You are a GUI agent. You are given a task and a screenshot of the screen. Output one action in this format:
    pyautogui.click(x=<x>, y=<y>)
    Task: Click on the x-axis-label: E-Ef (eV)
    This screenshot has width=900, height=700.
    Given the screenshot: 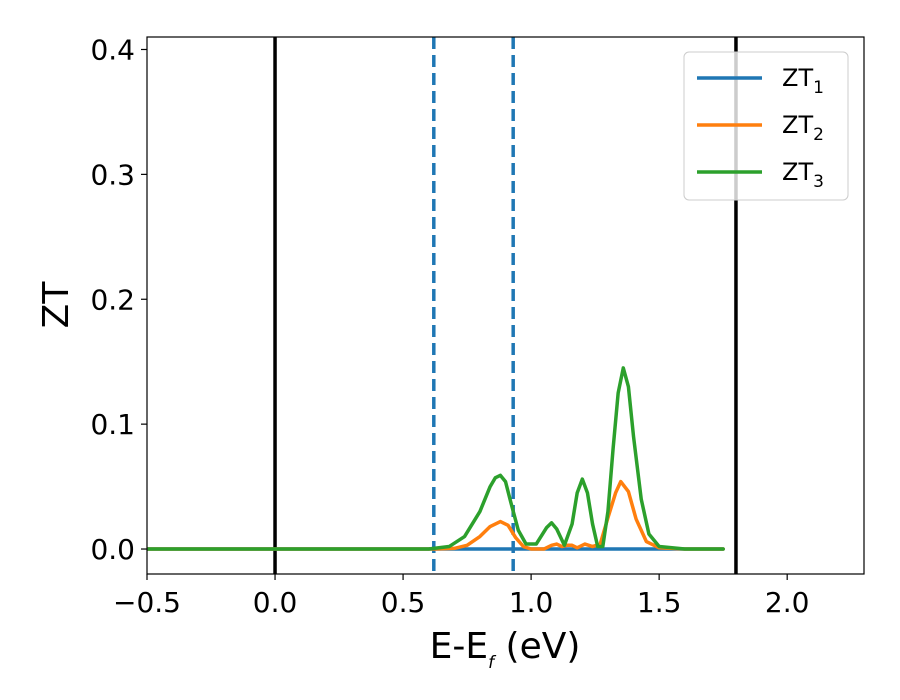 What is the action you would take?
    pyautogui.click(x=505, y=649)
    